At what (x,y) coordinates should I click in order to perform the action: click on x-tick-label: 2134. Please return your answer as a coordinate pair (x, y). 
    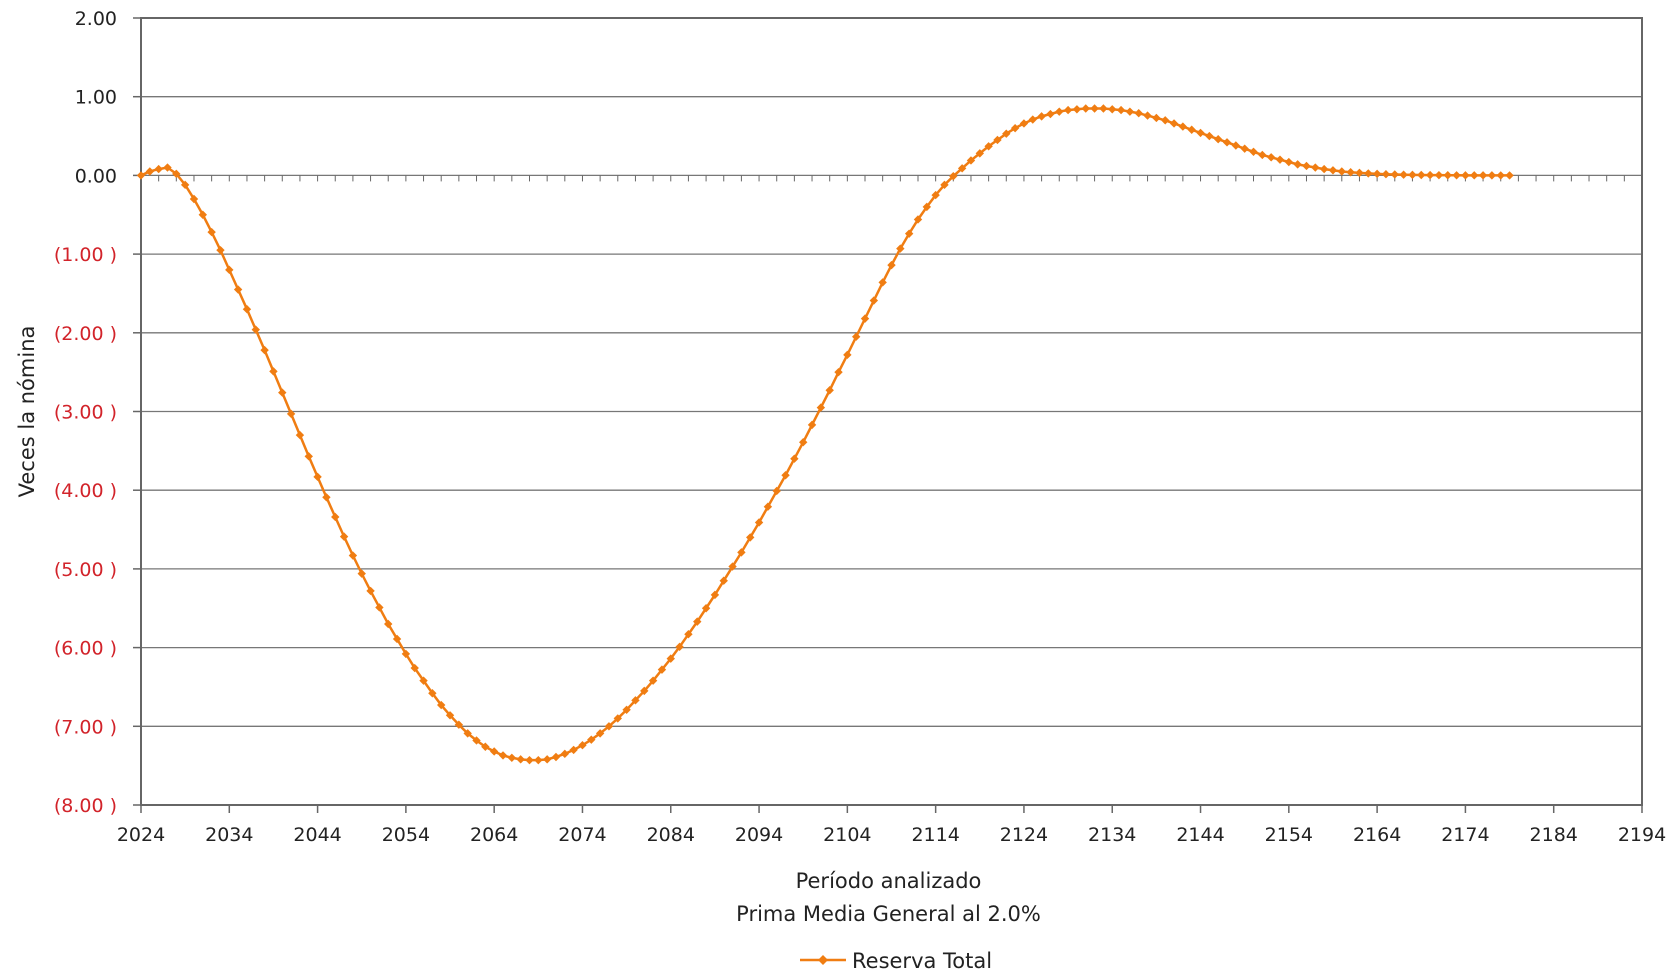
    Looking at the image, I should click on (1112, 835).